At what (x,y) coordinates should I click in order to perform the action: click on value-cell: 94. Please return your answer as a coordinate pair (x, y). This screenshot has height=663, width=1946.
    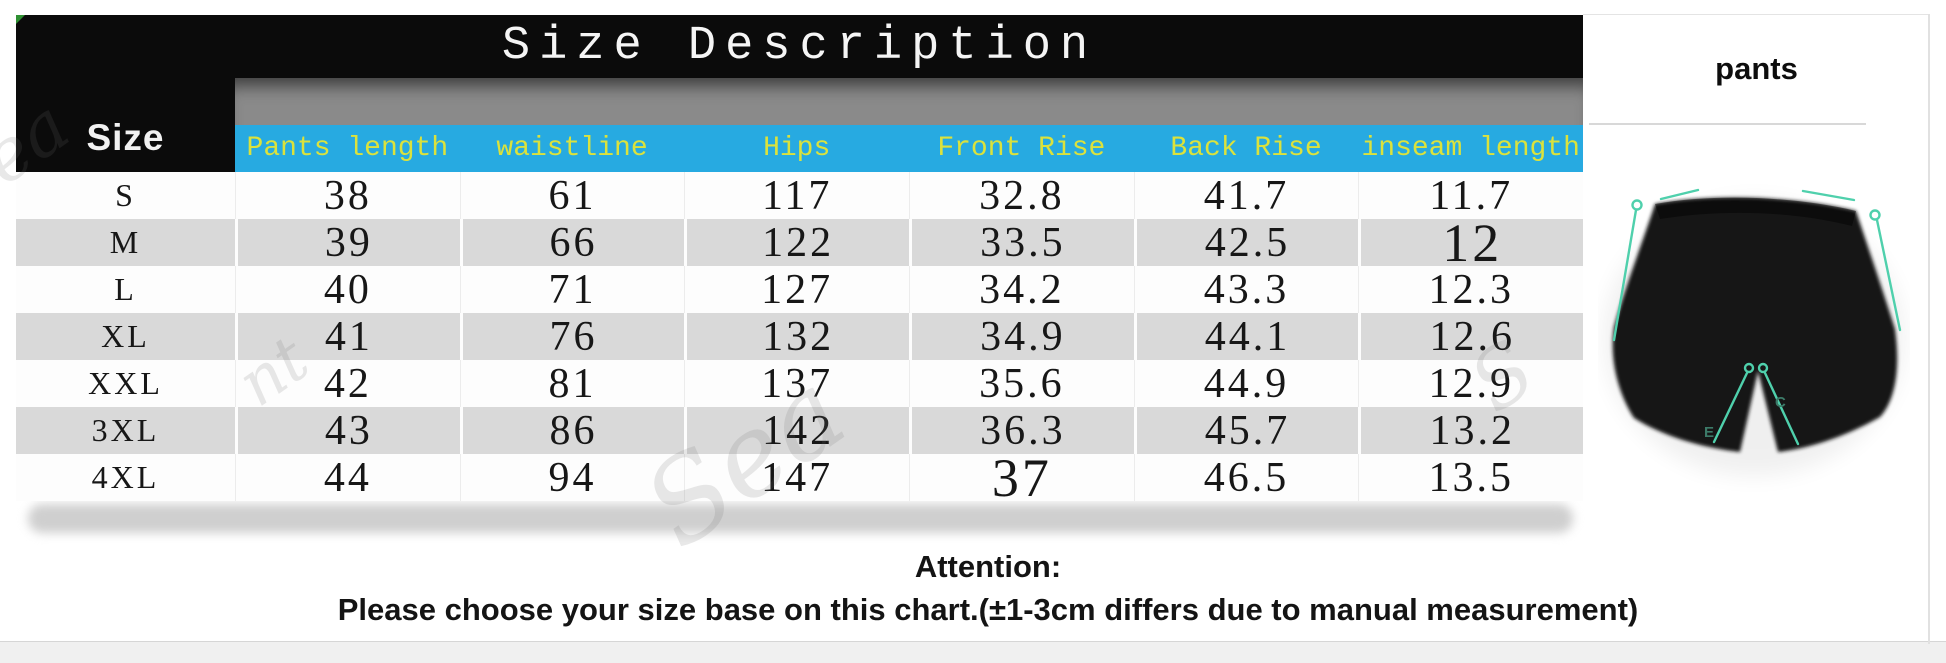
    Looking at the image, I should click on (572, 477).